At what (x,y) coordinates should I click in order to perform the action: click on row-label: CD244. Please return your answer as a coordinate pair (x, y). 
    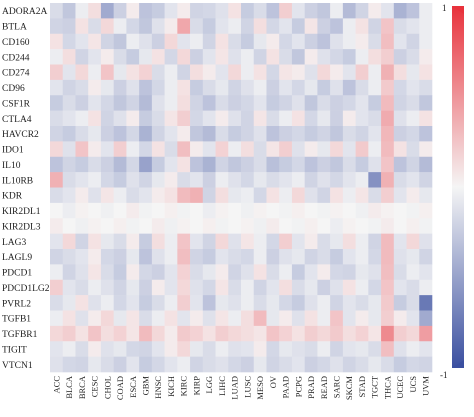
    Looking at the image, I should click on (16, 58).